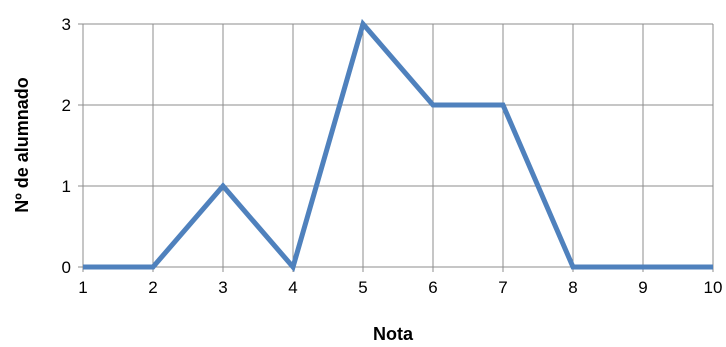  What do you see at coordinates (292, 287) in the screenshot?
I see `x-tick-label: 4` at bounding box center [292, 287].